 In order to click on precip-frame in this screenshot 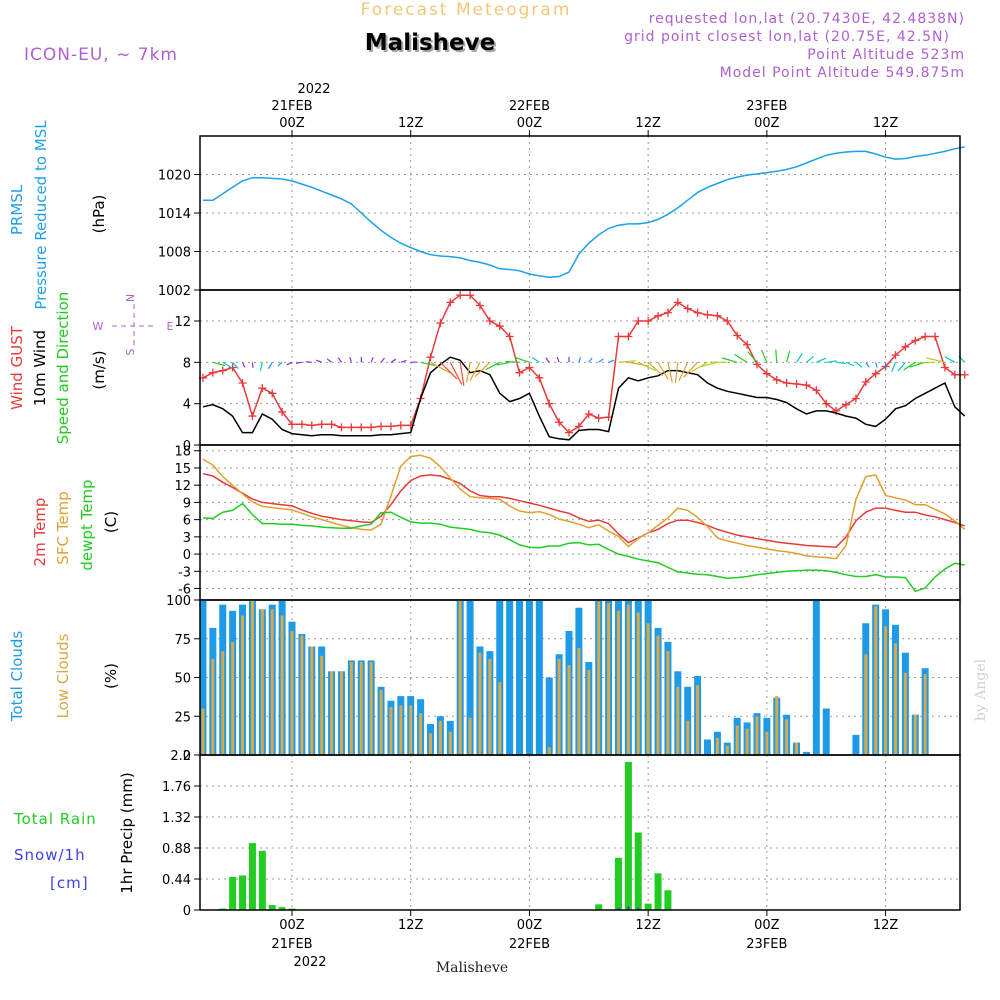, I will do `click(580, 832)`.